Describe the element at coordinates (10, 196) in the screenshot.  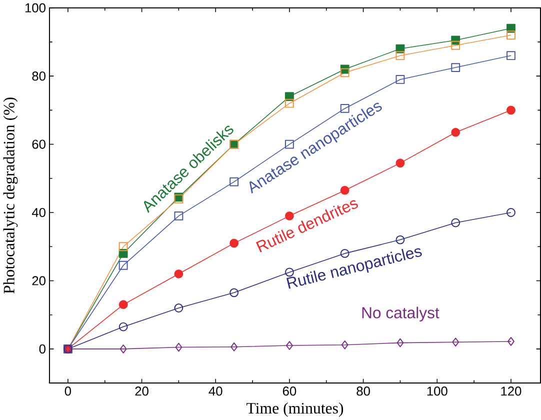
I see `y-axis-title: Photocatalytic degradation (%)` at that location.